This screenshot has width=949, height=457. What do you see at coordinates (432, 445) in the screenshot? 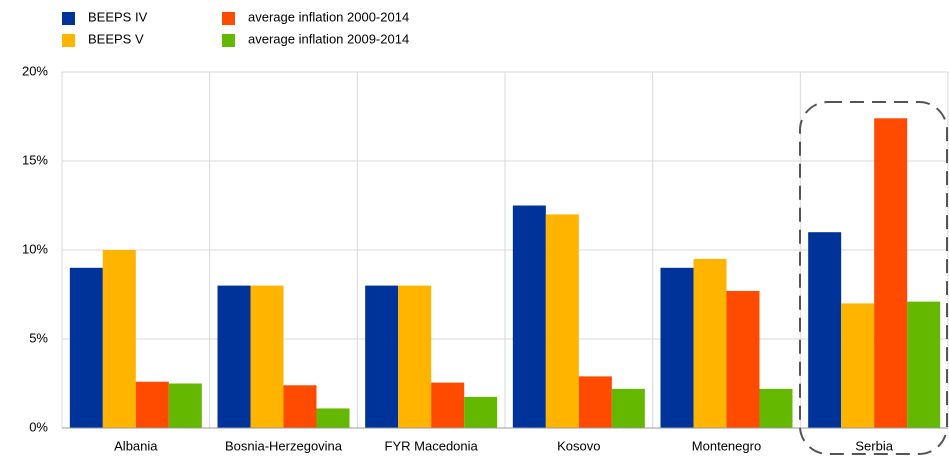
I see `x-tick-label: FYR Macedonia` at bounding box center [432, 445].